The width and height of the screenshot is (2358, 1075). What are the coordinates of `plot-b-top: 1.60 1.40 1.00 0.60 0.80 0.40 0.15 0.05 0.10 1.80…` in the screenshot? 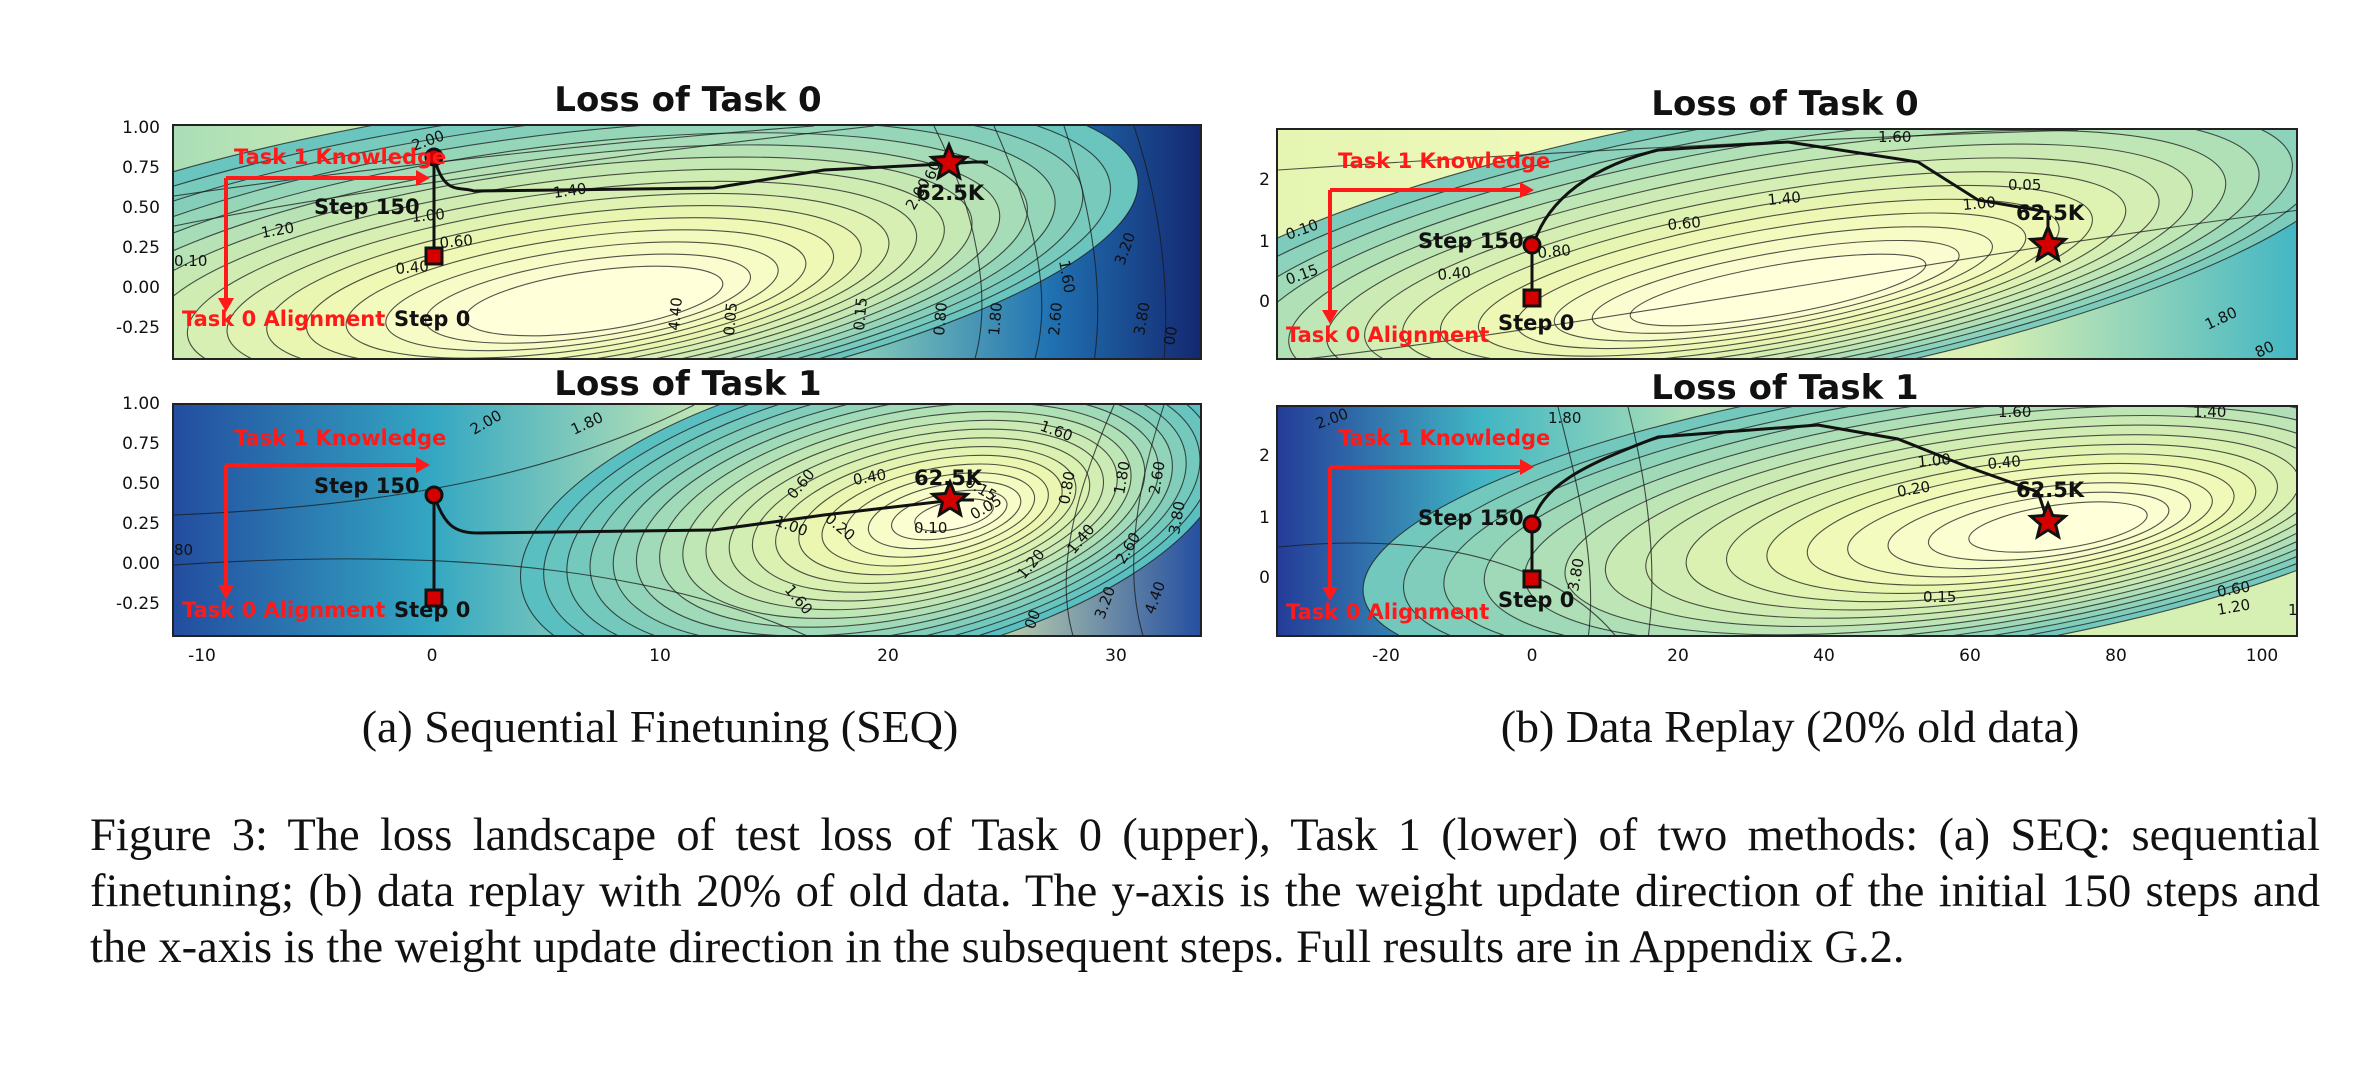 It's located at (1787, 244).